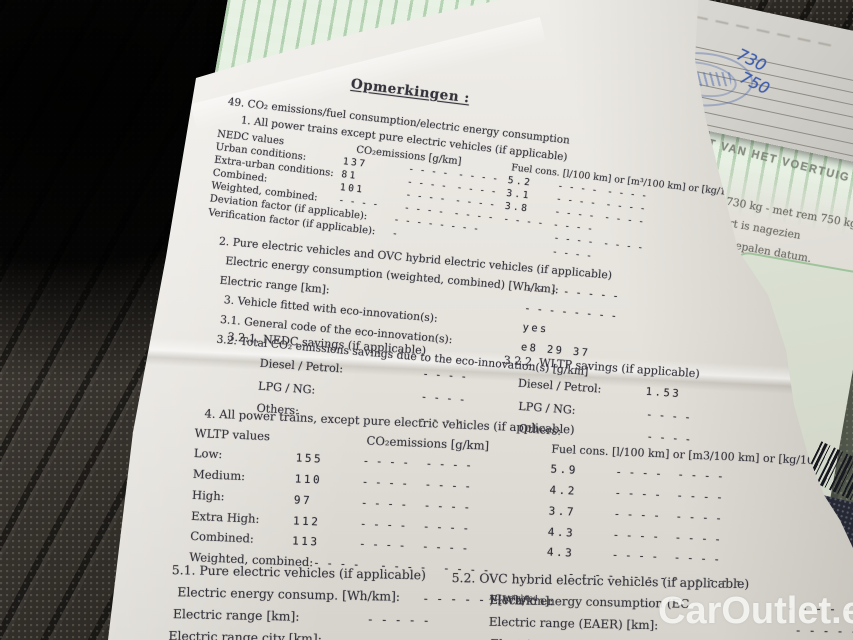  Describe the element at coordinates (225, 517) in the screenshot. I see `row-label: Extra High:` at that location.